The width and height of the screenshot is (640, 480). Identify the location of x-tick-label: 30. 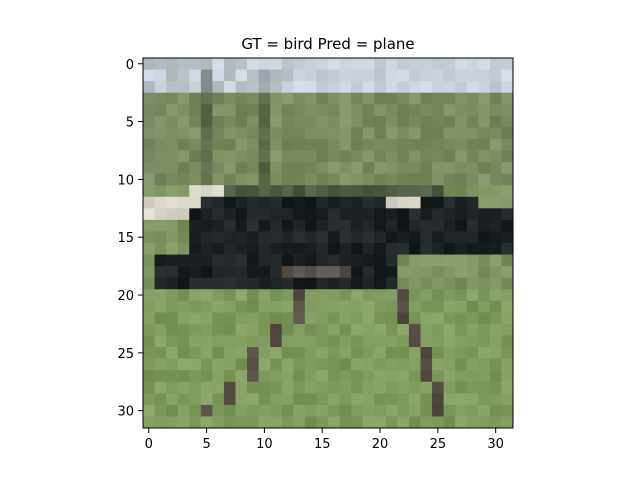
(495, 444).